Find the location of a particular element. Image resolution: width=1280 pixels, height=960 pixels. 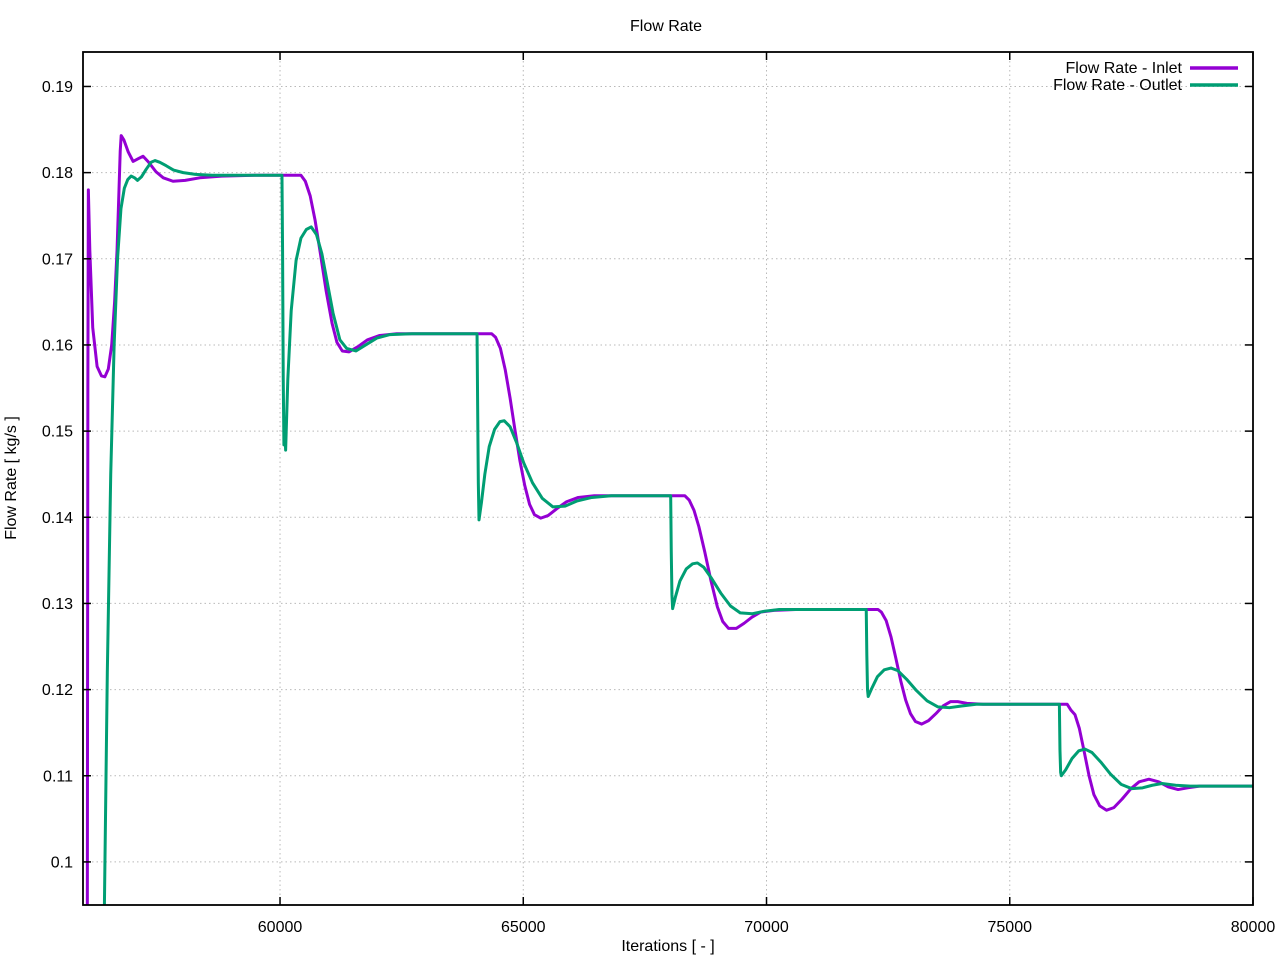

y-tick-label: 0.13 is located at coordinates (57, 604).